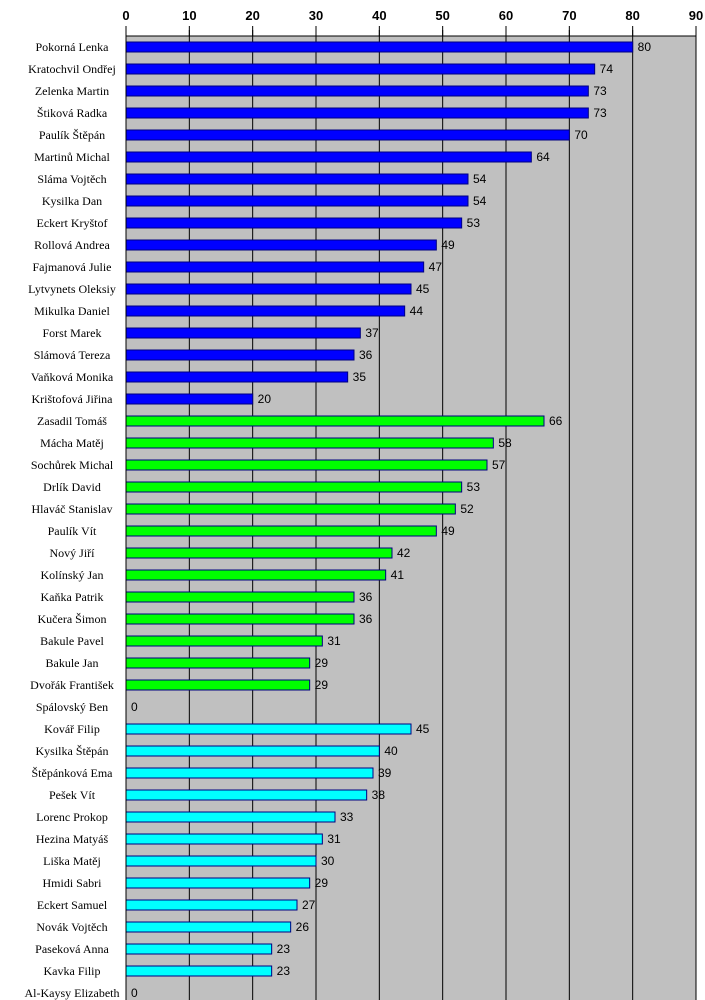 This screenshot has width=705, height=1000. I want to click on category-label: Mácha Matěj, so click(72, 443).